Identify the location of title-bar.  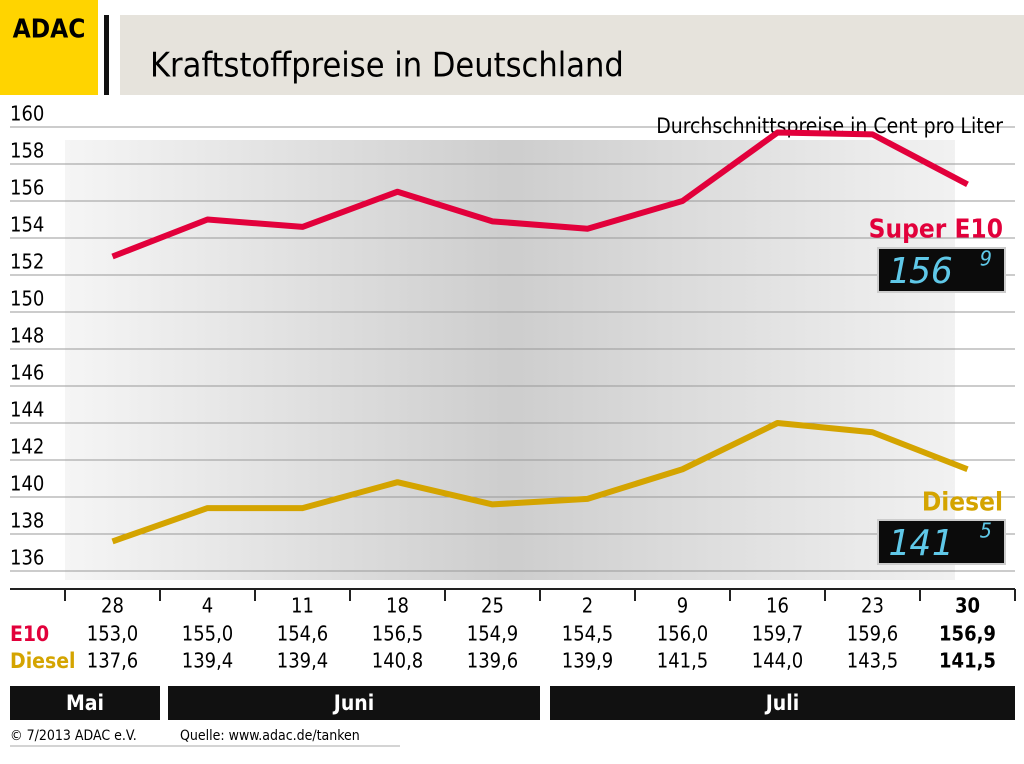
(572, 55).